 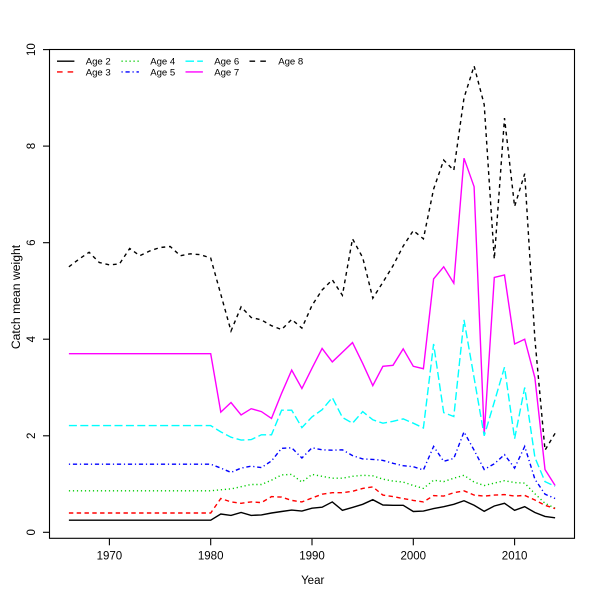 What do you see at coordinates (110, 557) in the screenshot?
I see `svg-text: 1970` at bounding box center [110, 557].